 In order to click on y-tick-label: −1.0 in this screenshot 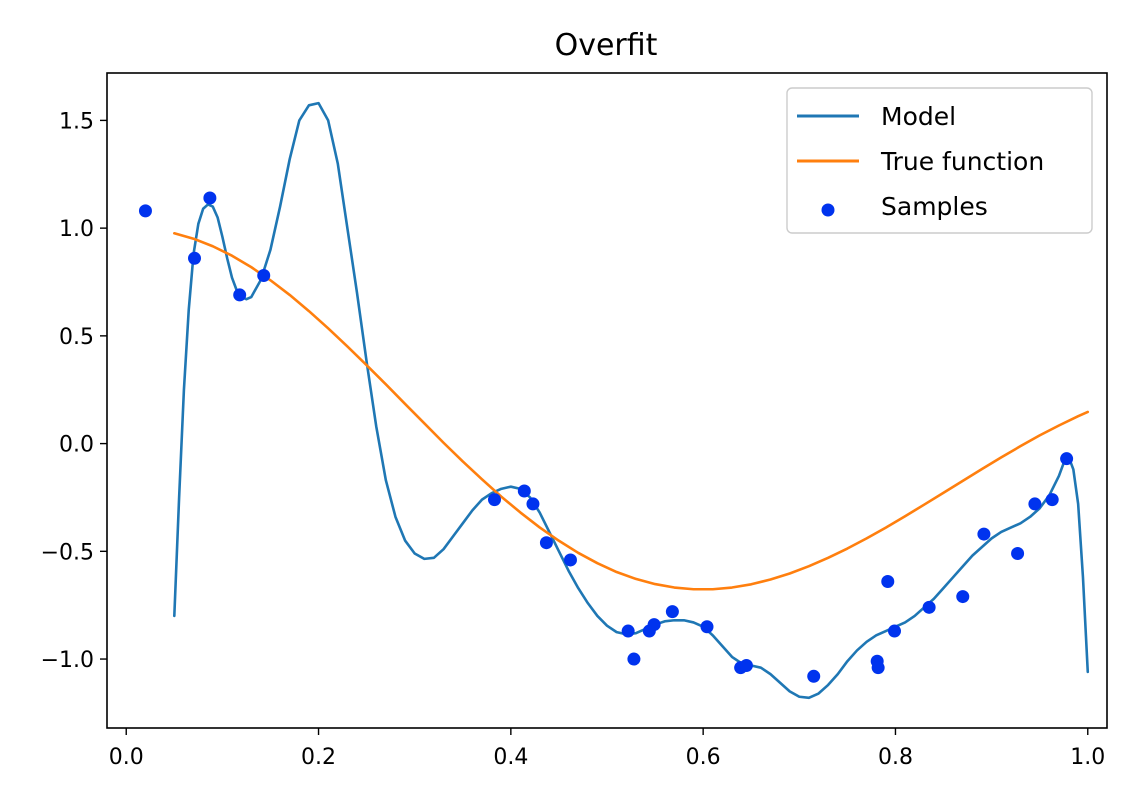, I will do `click(67, 660)`.